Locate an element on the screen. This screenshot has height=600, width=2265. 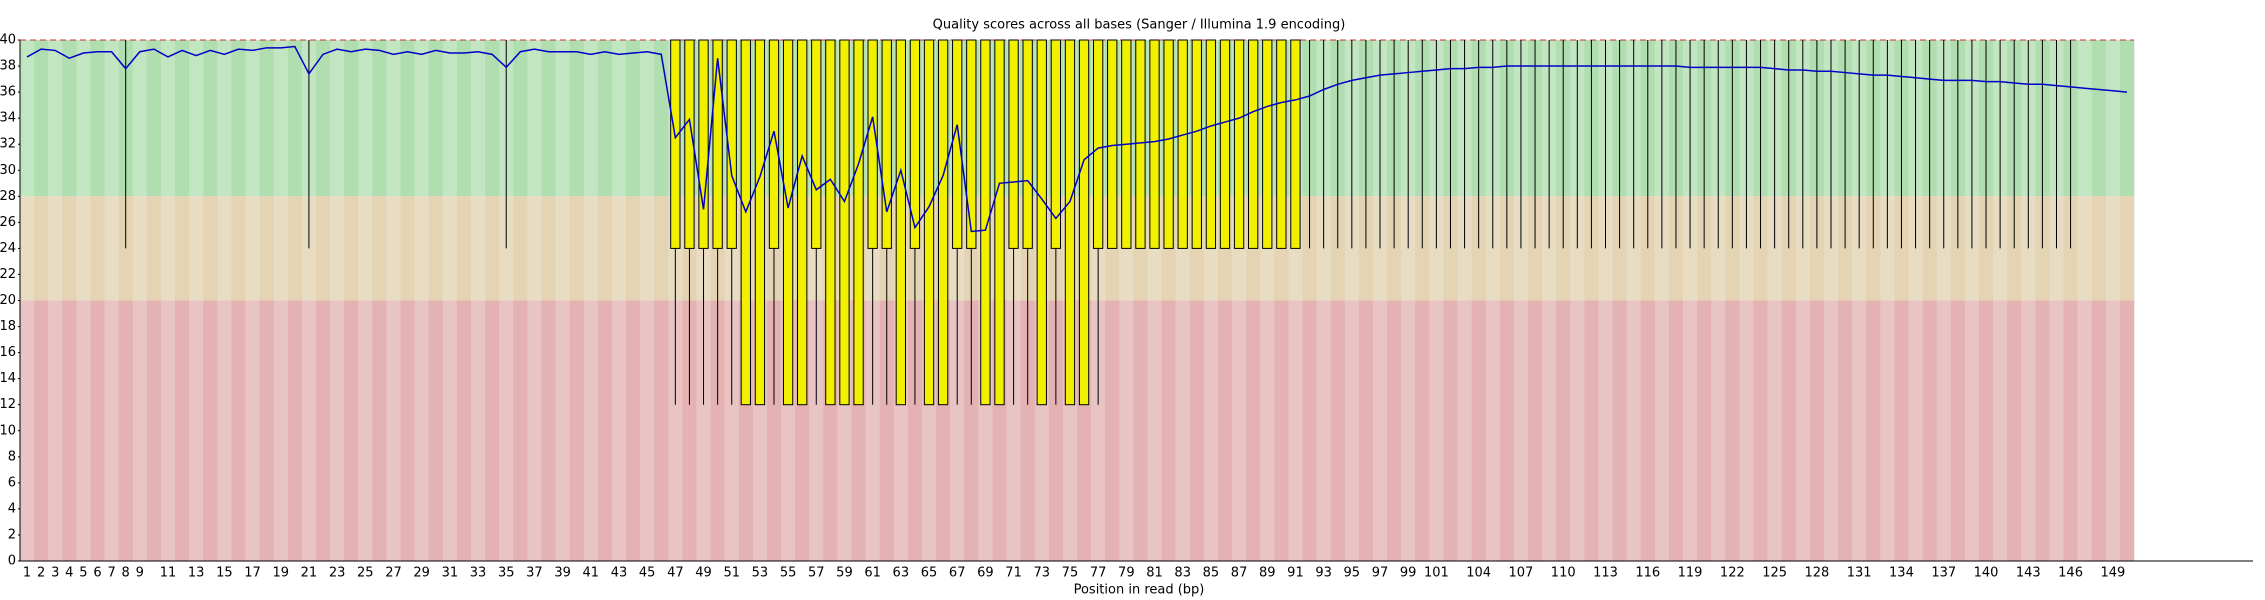
x-tick-label: 3 is located at coordinates (55, 573).